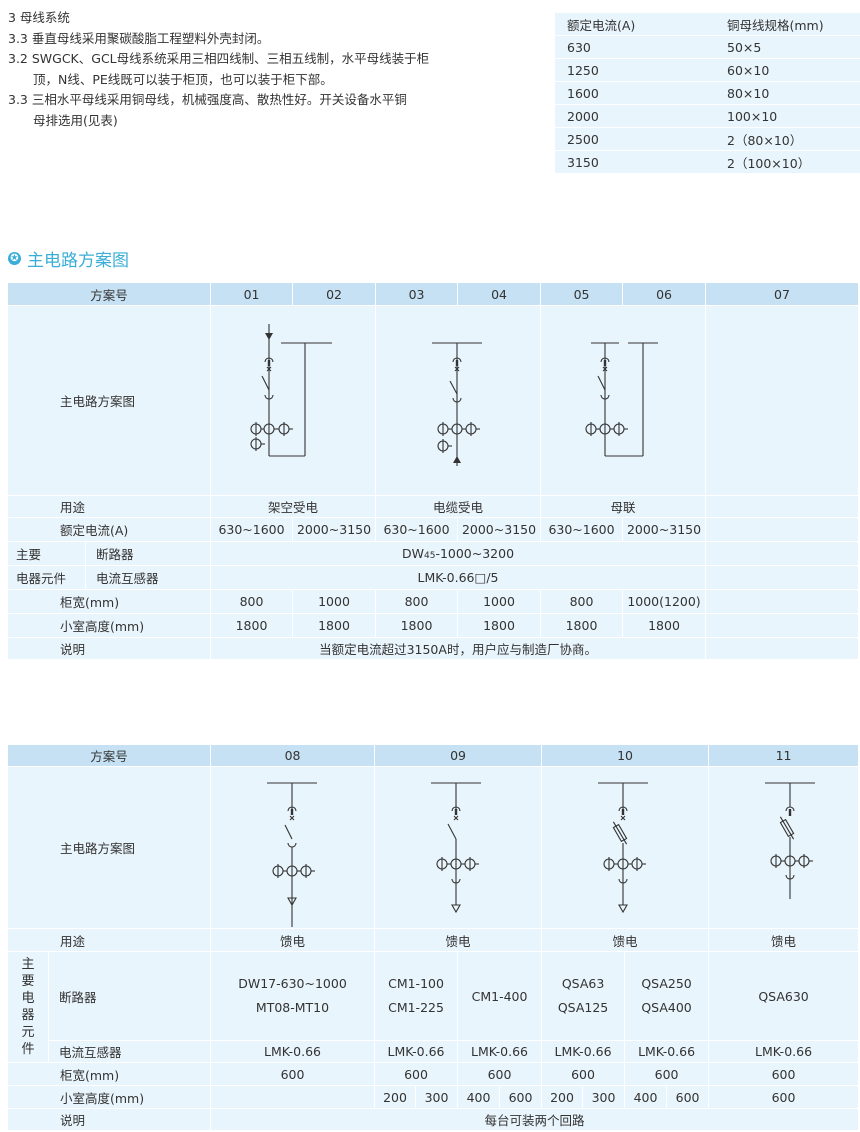  I want to click on breaker-value: QSA250 QSA400, so click(667, 996).